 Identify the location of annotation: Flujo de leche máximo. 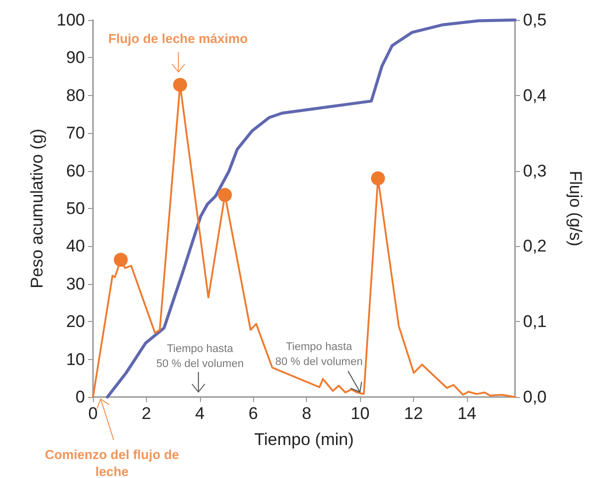
(178, 38).